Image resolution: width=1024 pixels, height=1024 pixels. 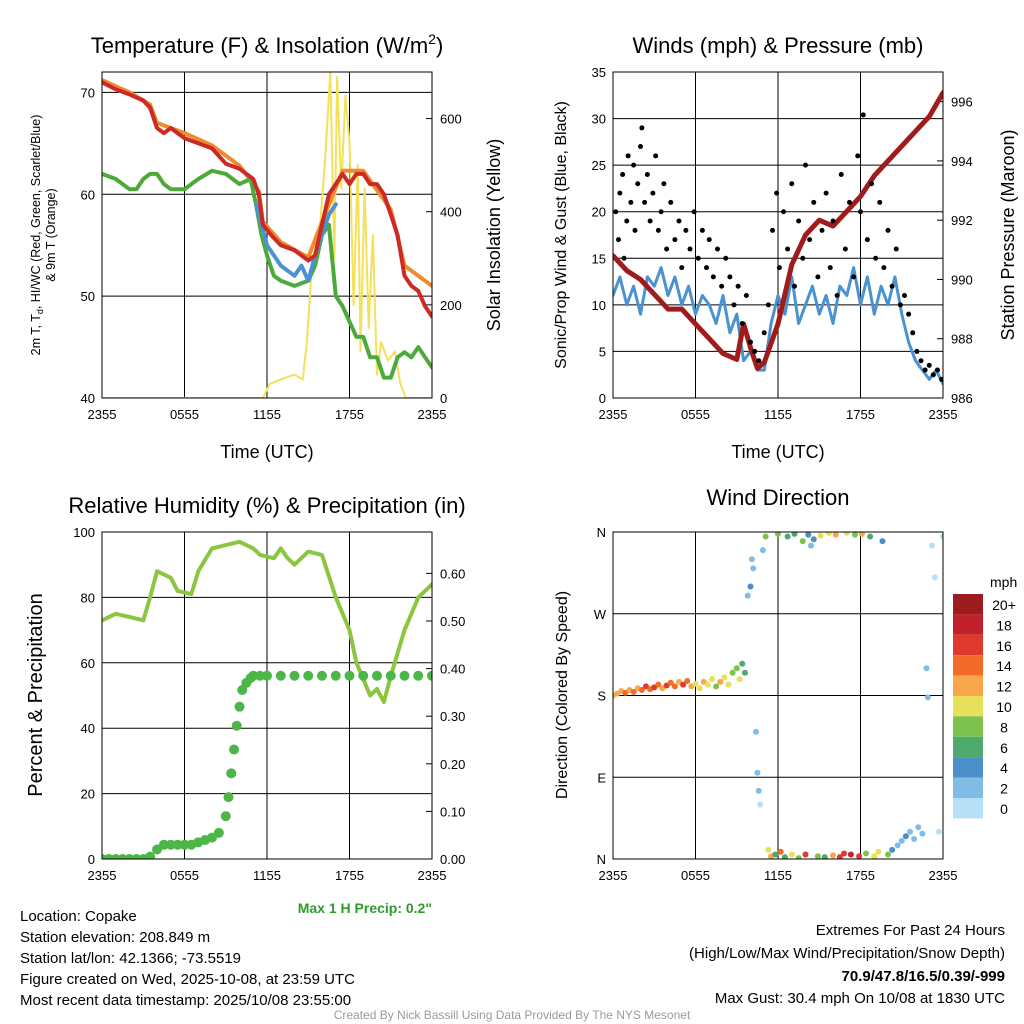 I want to click on wind-direction-y-tick-label: N, so click(x=601, y=859).